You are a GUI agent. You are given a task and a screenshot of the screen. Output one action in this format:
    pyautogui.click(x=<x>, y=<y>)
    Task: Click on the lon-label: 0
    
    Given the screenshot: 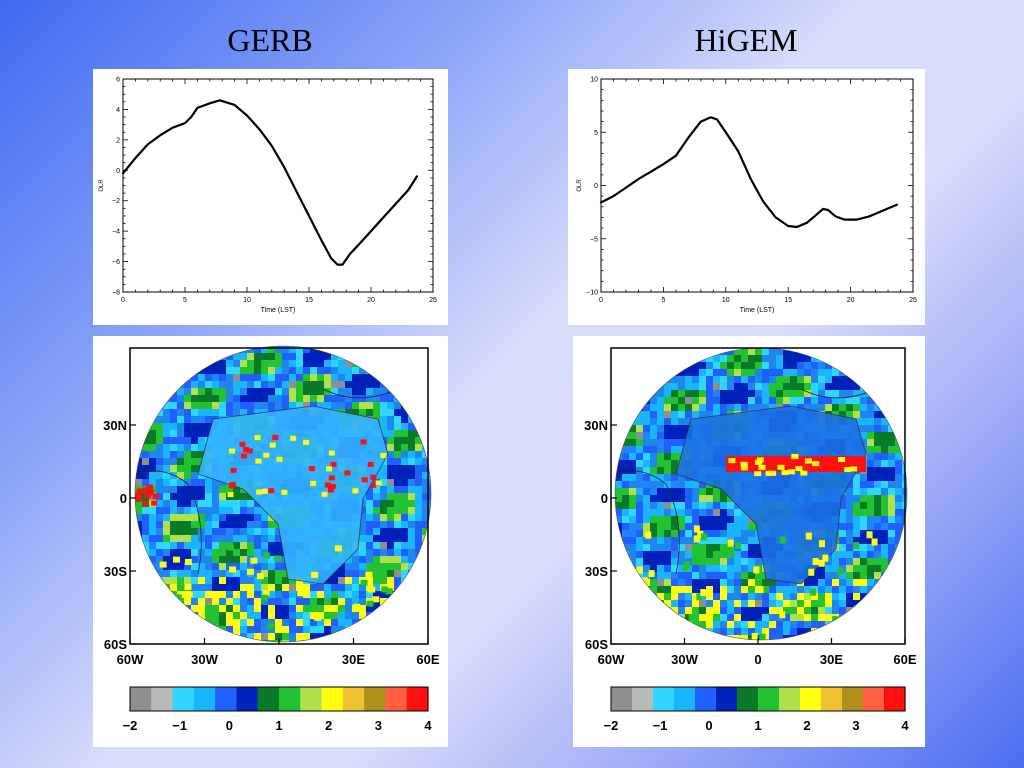 What is the action you would take?
    pyautogui.click(x=278, y=659)
    